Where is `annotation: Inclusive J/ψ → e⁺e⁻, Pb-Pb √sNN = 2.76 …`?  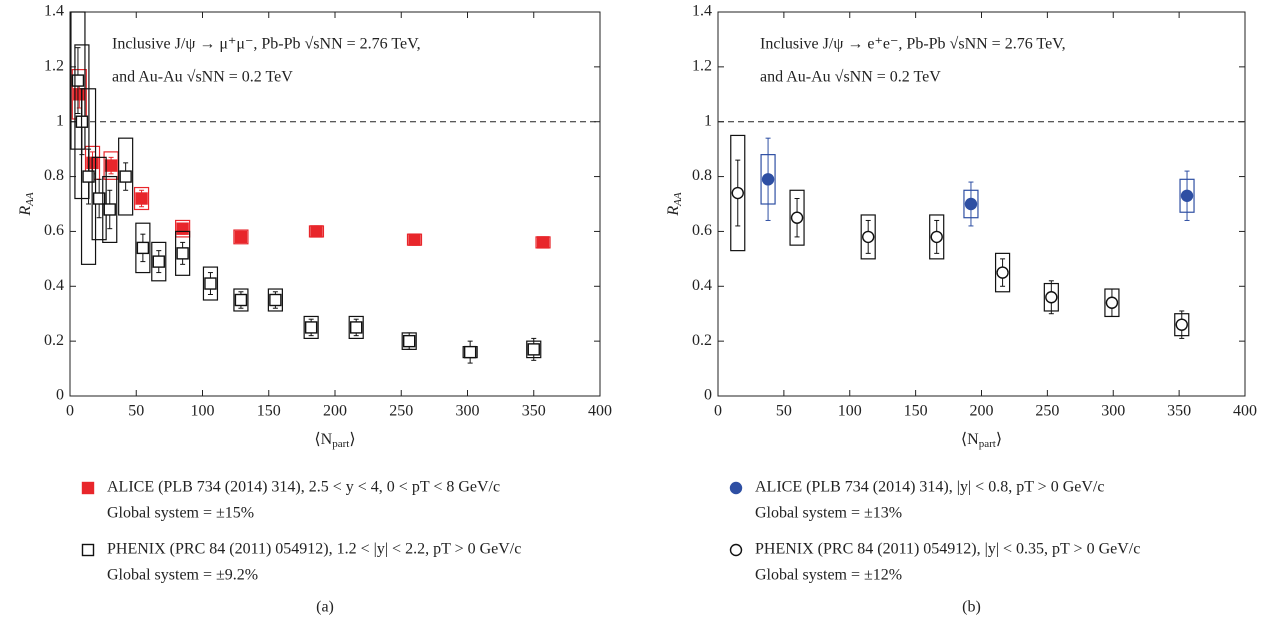
annotation: Inclusive J/ψ → e⁺e⁻, Pb-Pb √sNN = 2.76 … is located at coordinates (913, 44).